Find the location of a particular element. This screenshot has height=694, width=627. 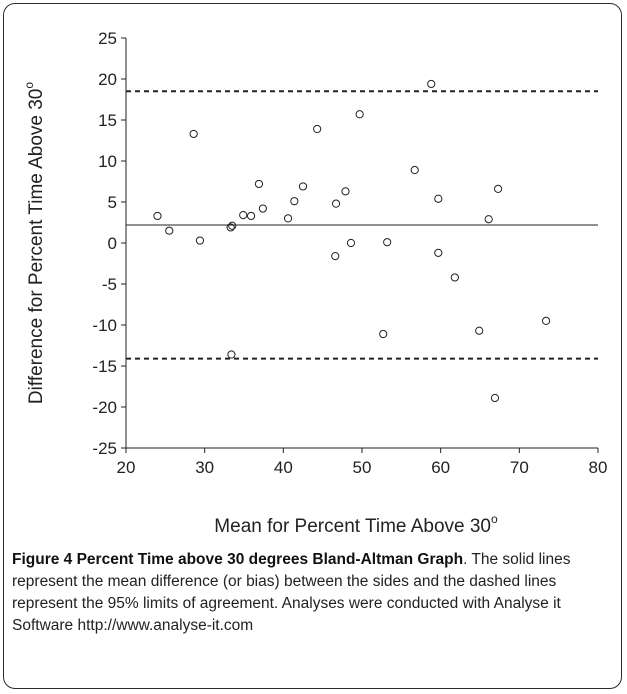

x-tick-label: 20 is located at coordinates (126, 467).